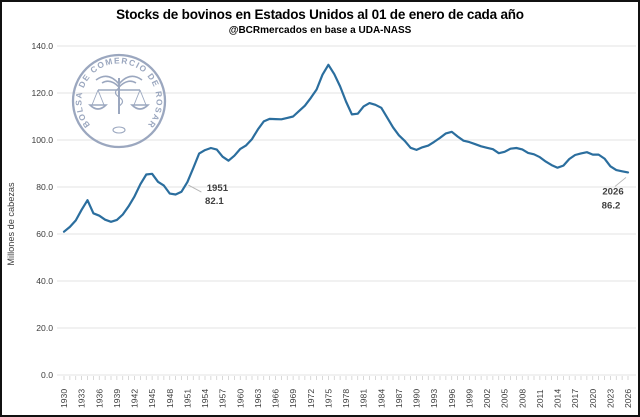 The height and width of the screenshot is (417, 640). Describe the element at coordinates (612, 191) in the screenshot. I see `annotation-year-label: 2026` at that location.